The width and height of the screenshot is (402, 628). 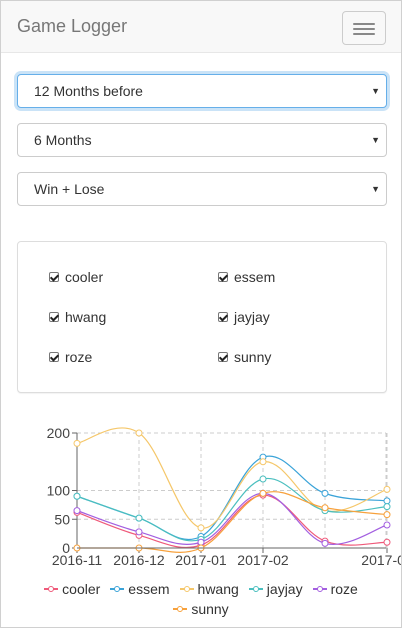 I want to click on player-checkbox-cooler: cooler, so click(x=76, y=277).